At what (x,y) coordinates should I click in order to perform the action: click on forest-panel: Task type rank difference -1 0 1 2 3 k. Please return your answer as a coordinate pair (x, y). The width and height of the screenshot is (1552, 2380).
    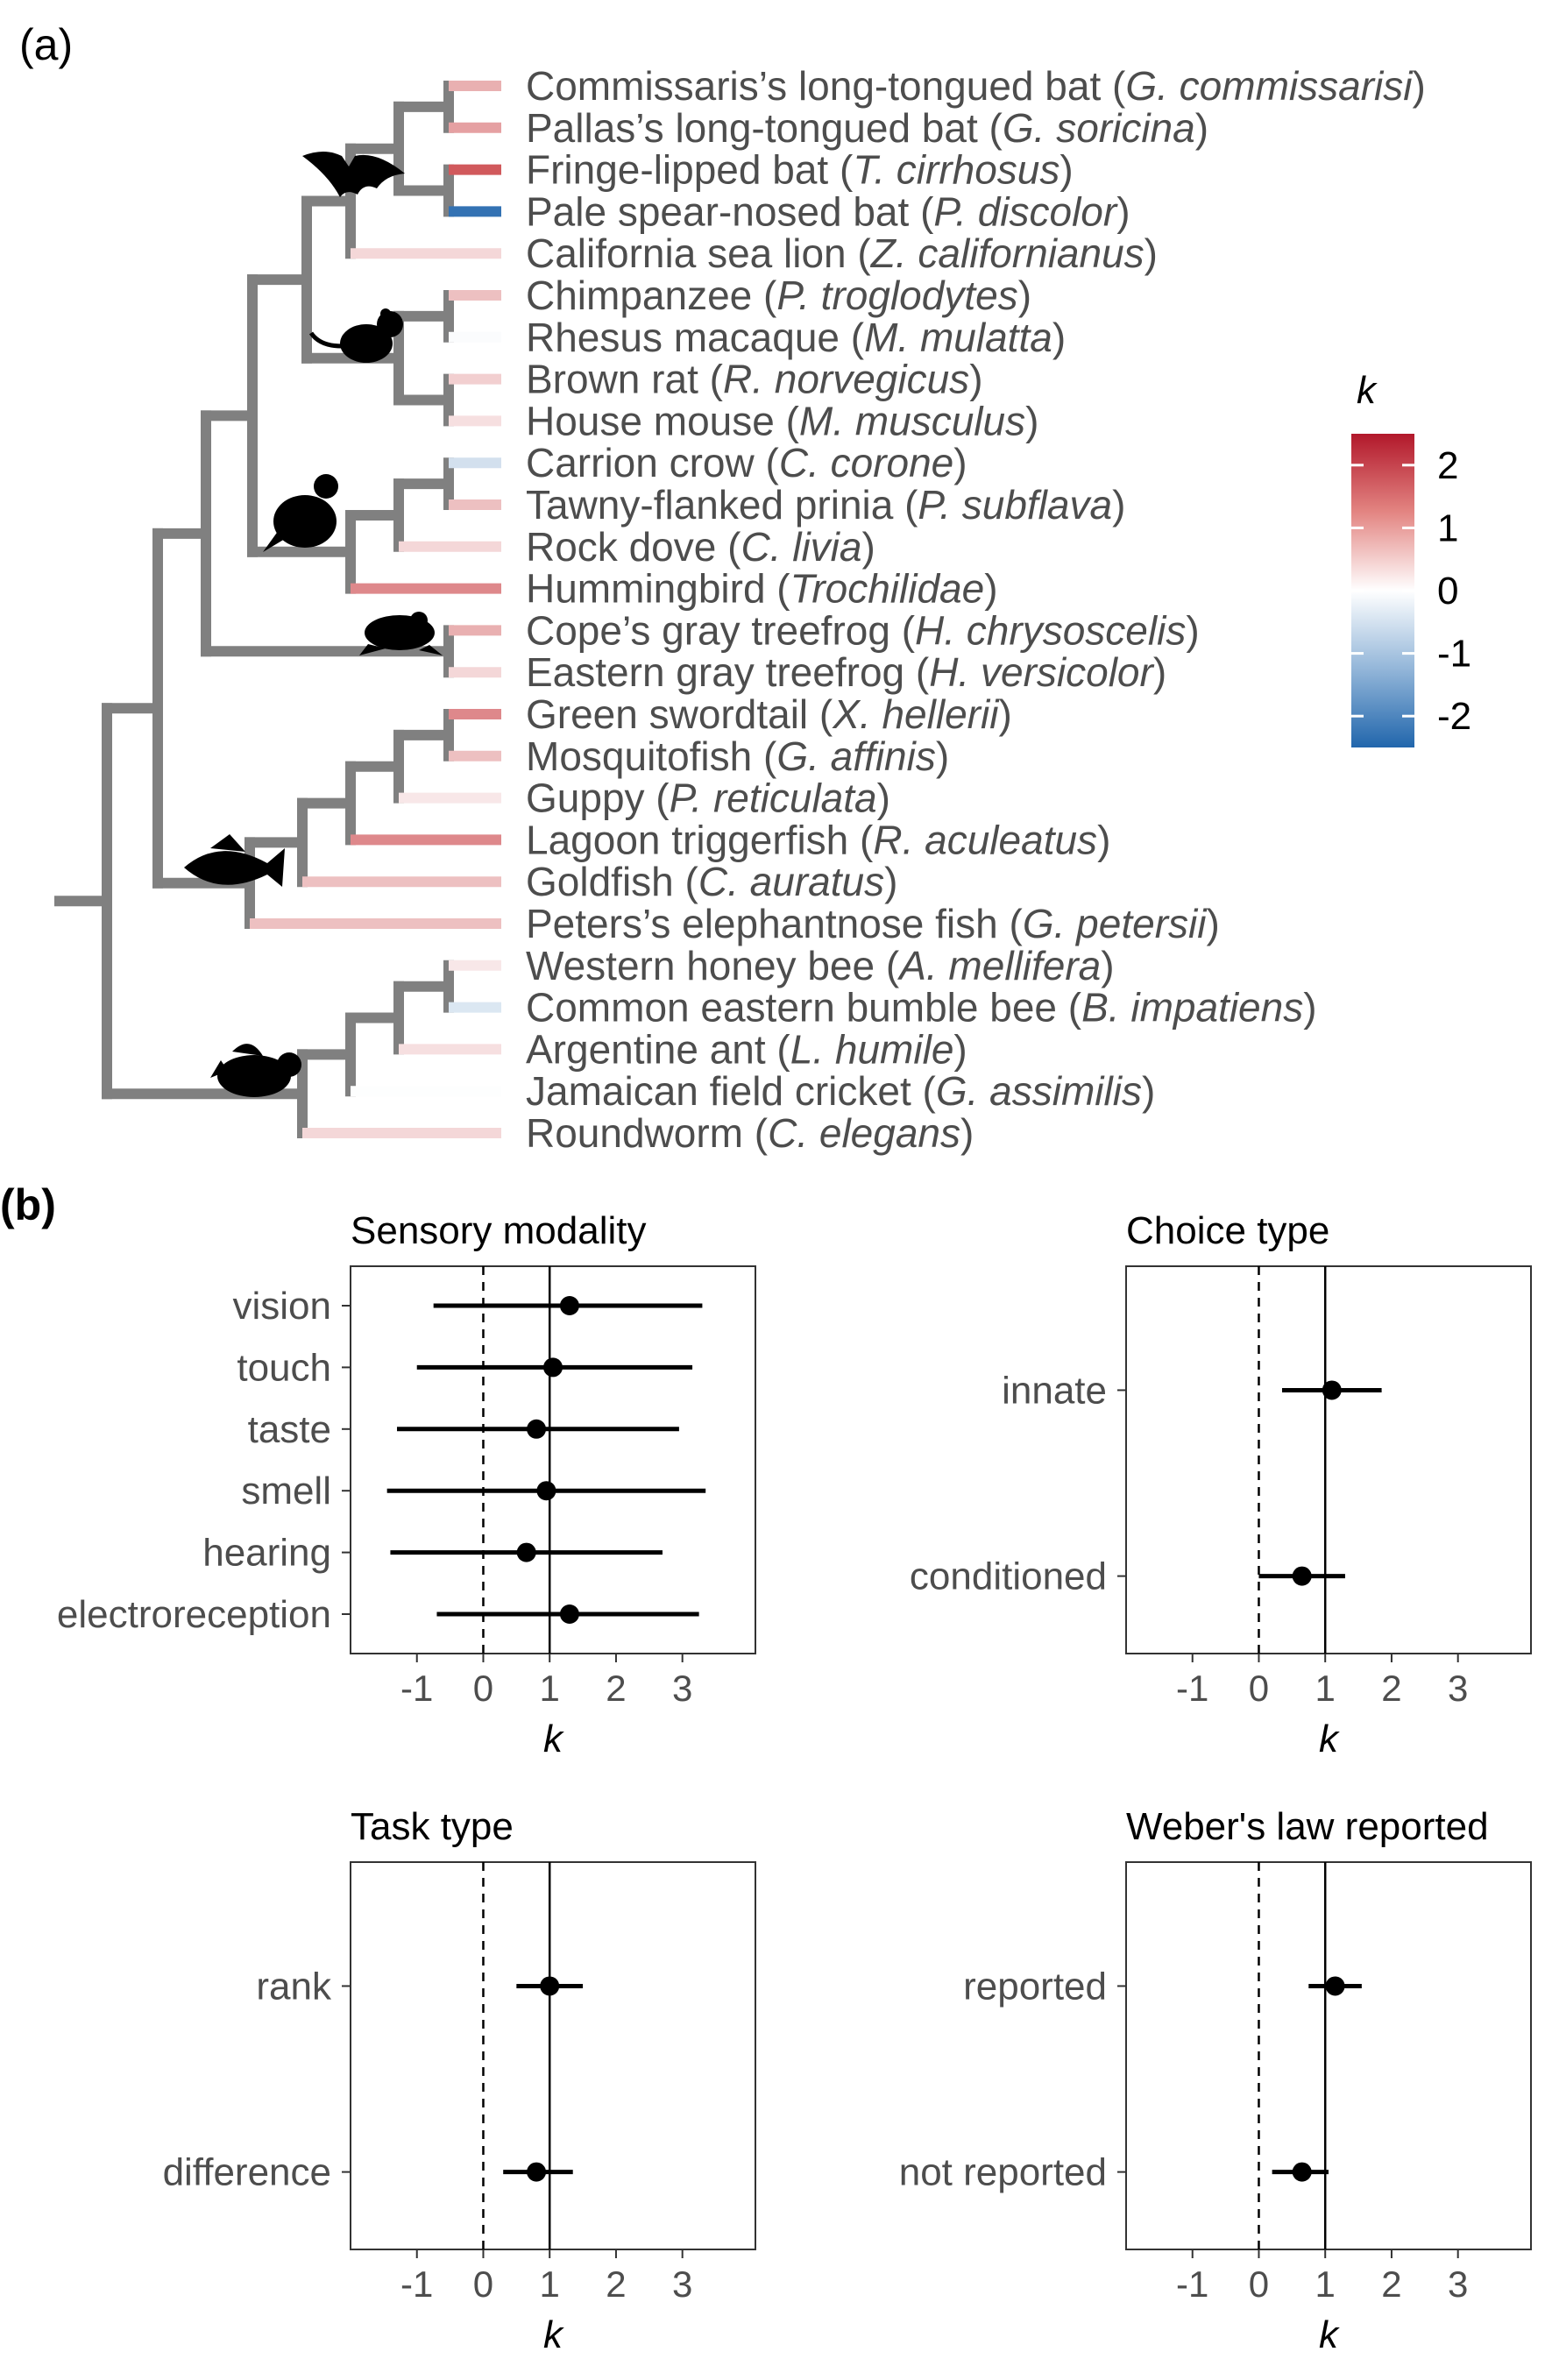
    Looking at the image, I should click on (459, 2080).